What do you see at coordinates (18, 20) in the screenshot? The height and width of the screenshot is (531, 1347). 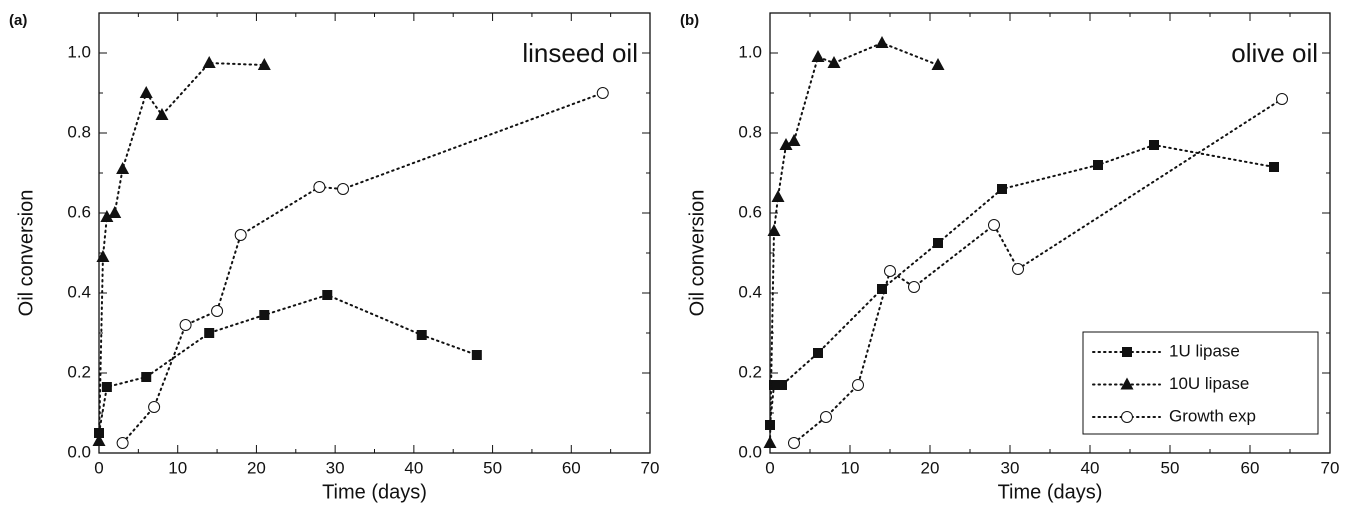 I see `panel-label: (a)` at bounding box center [18, 20].